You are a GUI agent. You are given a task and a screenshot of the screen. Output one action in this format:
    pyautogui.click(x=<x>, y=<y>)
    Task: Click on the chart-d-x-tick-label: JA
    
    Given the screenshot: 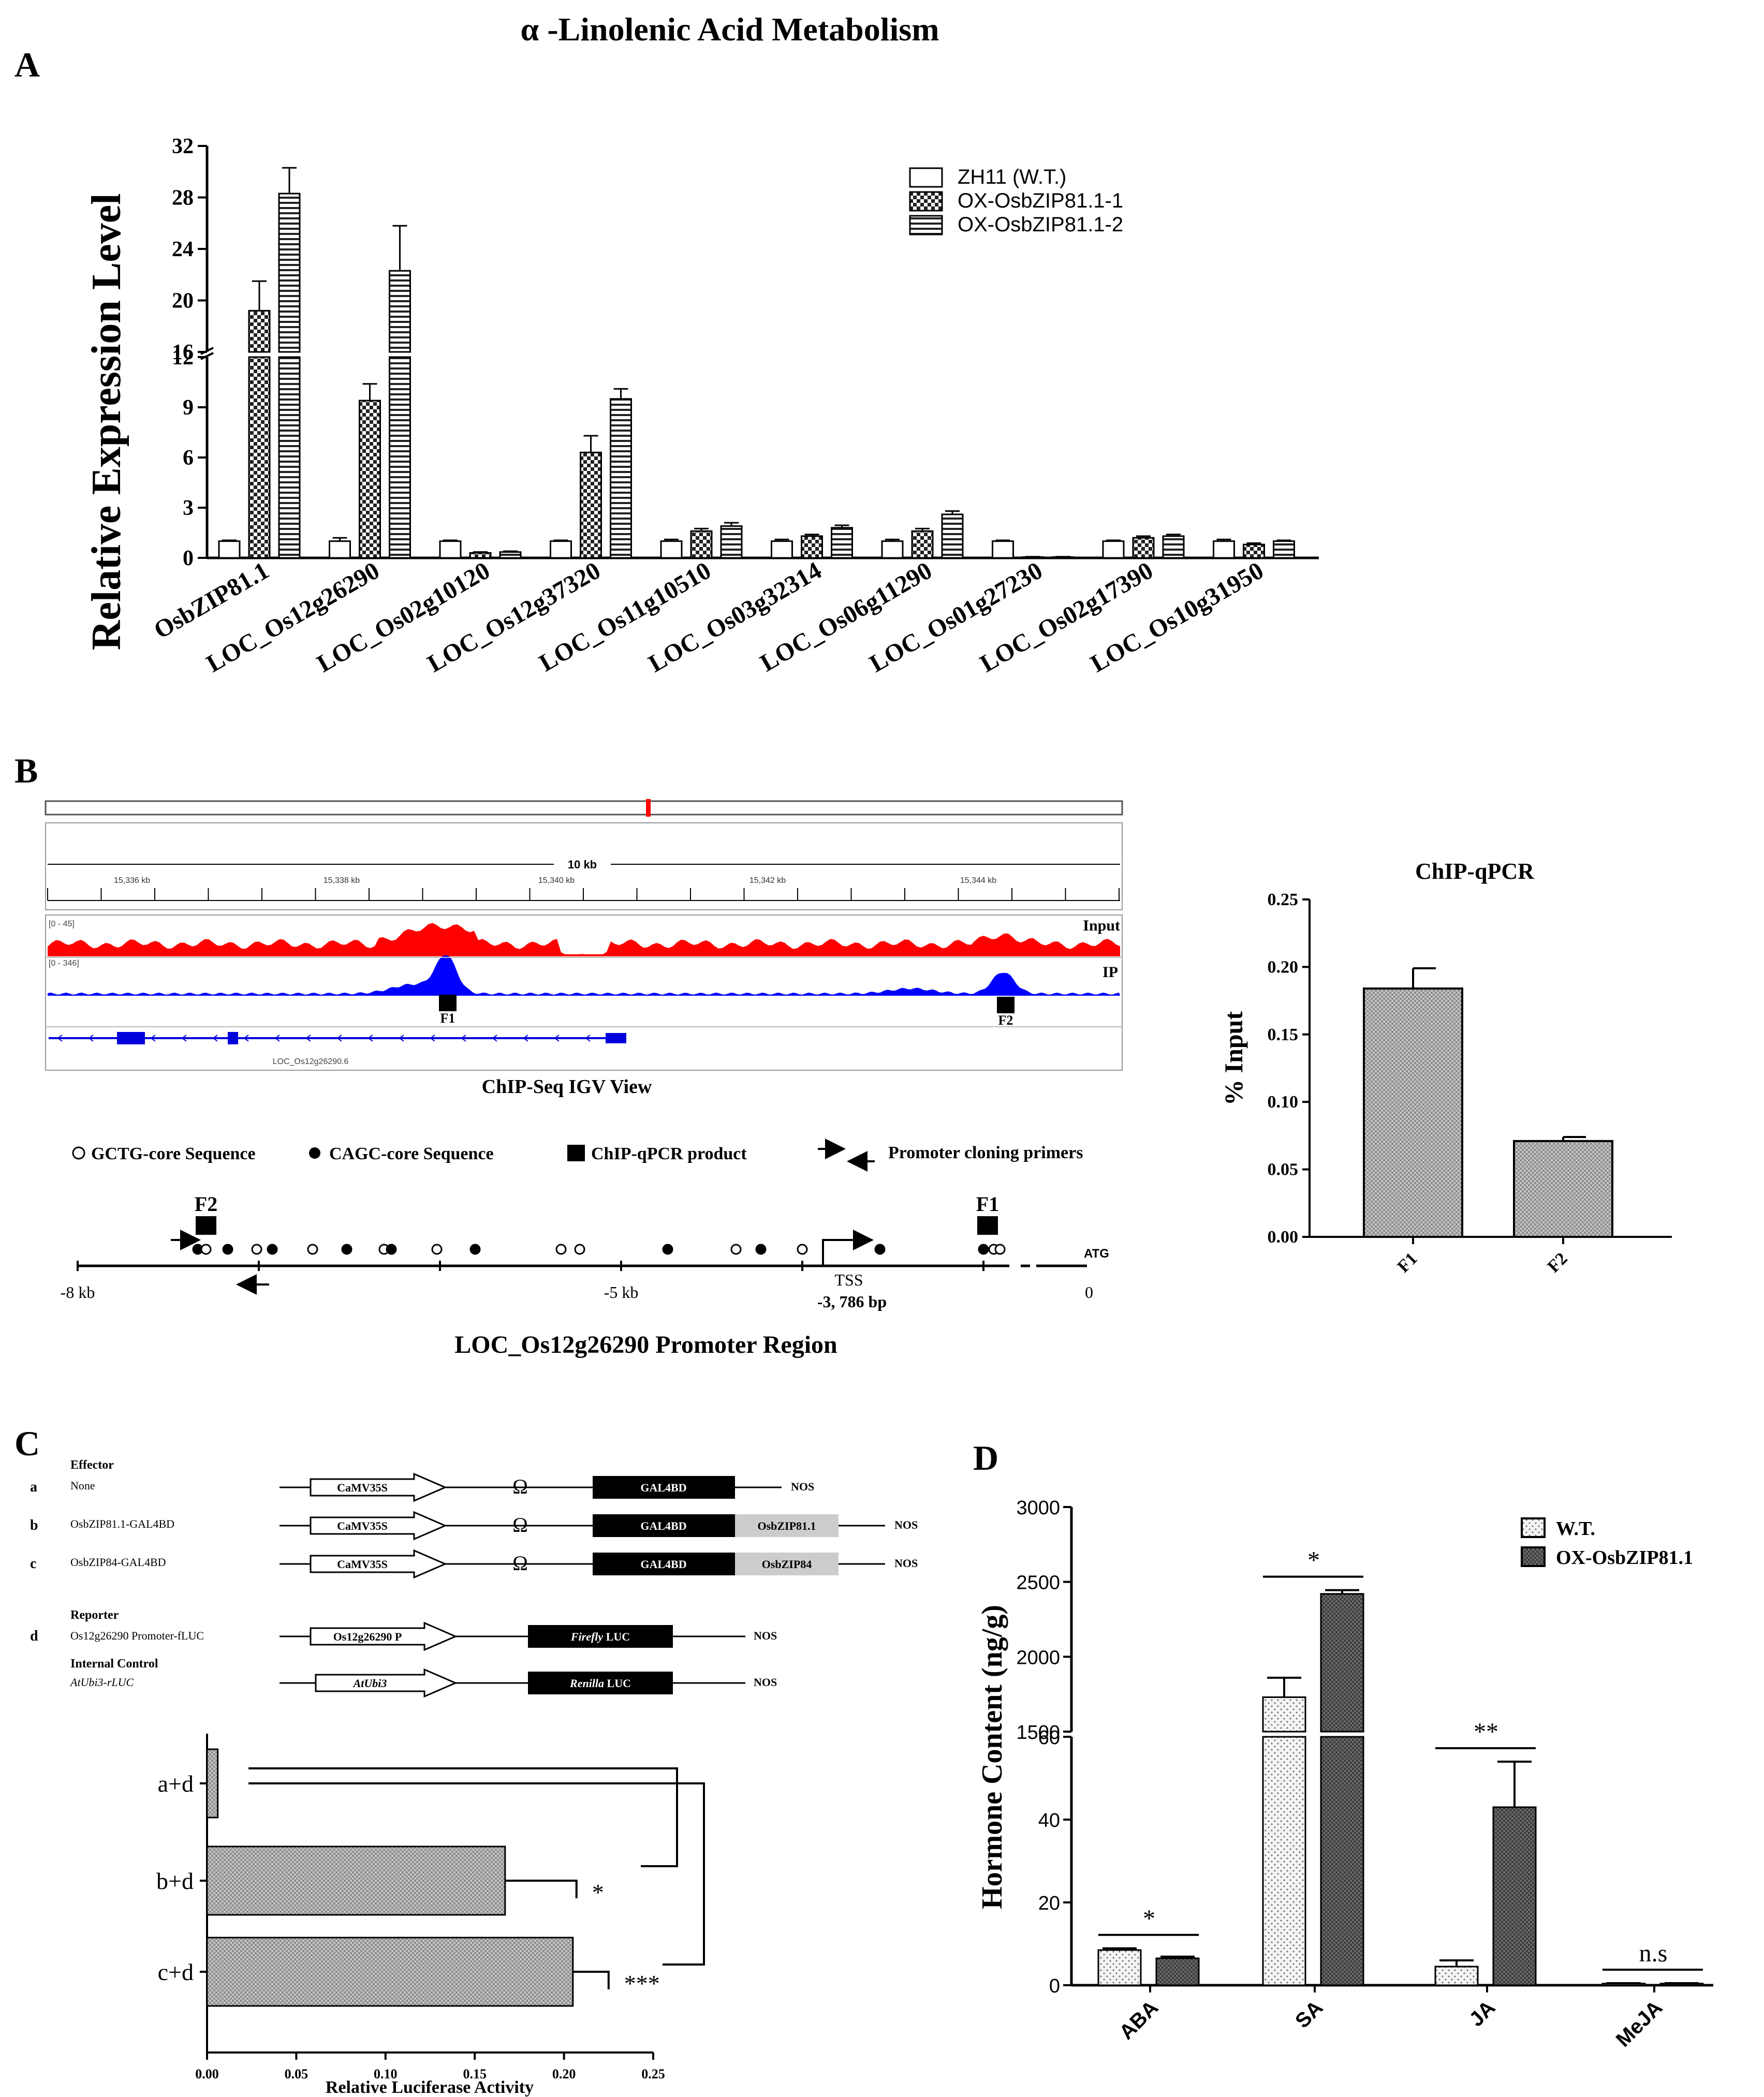 What is the action you would take?
    pyautogui.click(x=1482, y=2013)
    